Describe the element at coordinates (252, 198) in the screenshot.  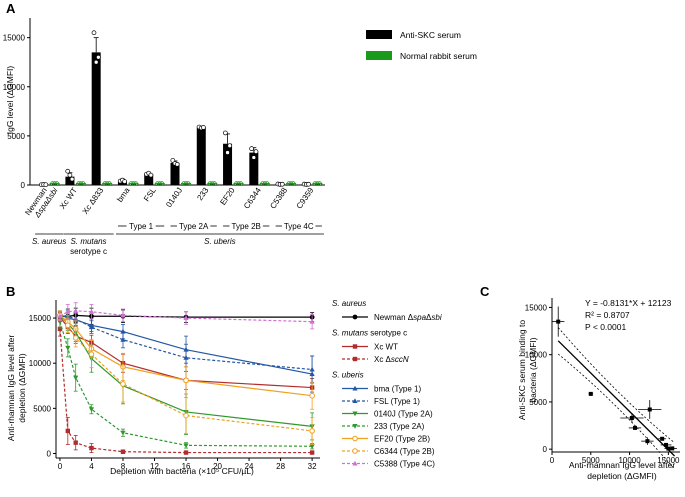
I see `chart-a-category-label: C6344` at that location.